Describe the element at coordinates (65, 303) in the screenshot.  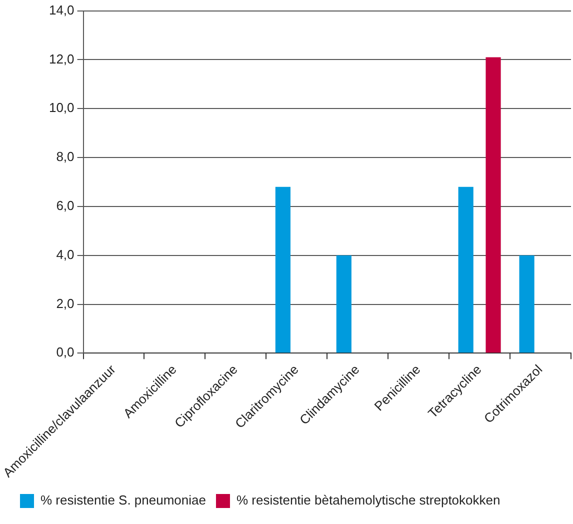
I see `y-tick-label: 2,0` at that location.